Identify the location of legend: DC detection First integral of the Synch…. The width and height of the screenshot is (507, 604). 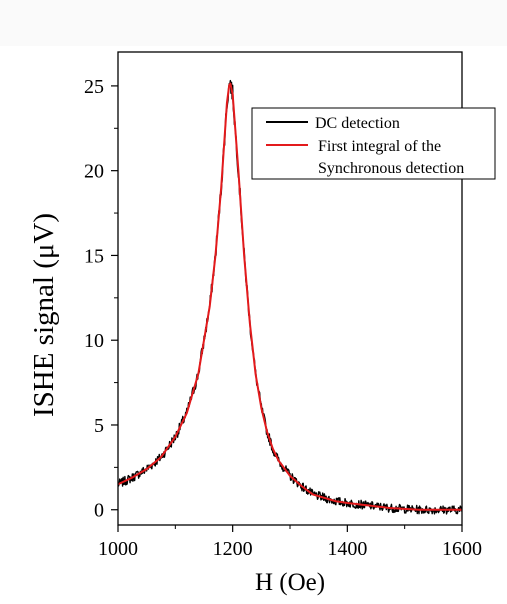
(373, 143).